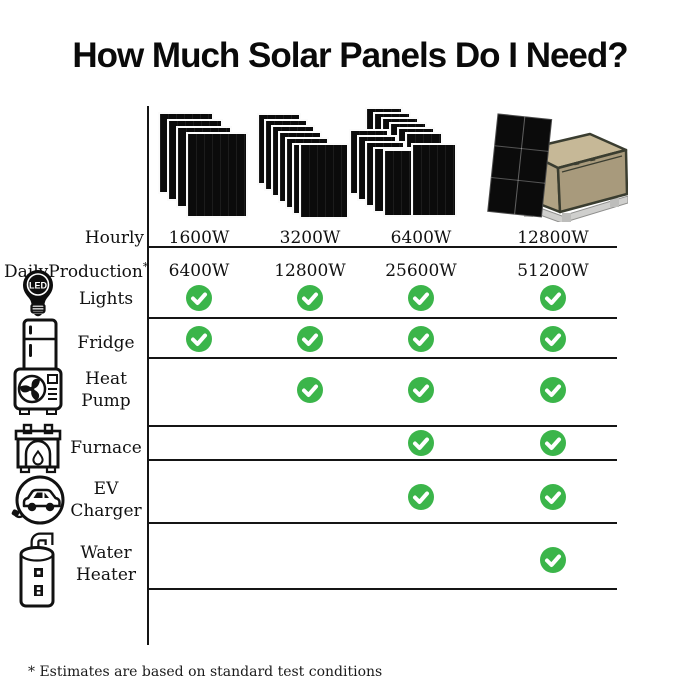 Image resolution: width=700 pixels, height=700 pixels. What do you see at coordinates (42, 544) in the screenshot?
I see `outlet-pipe` at bounding box center [42, 544].